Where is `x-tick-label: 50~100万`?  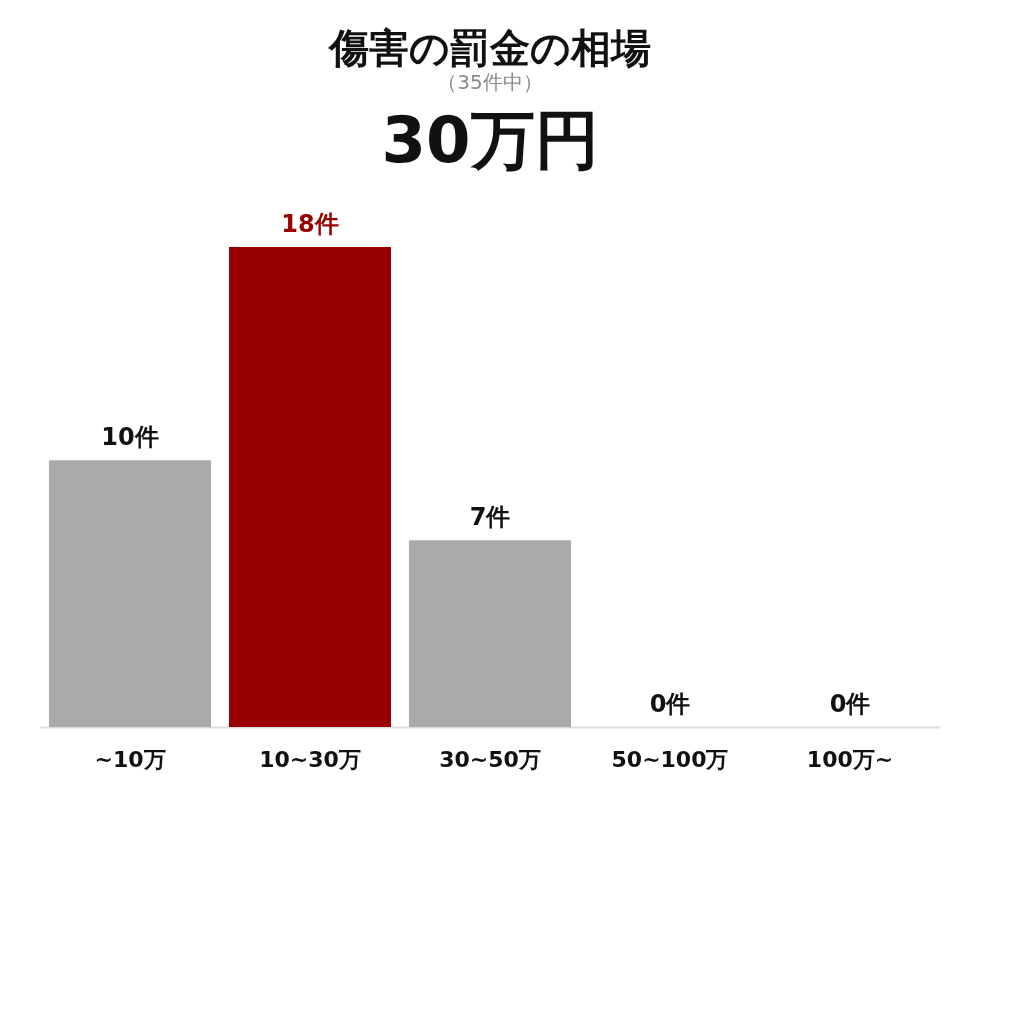 x-tick-label: 50~100万 is located at coordinates (670, 759).